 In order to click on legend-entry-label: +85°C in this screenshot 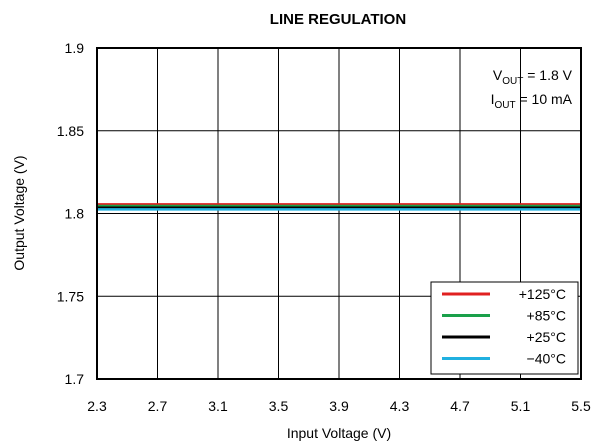, I will do `click(546, 316)`.